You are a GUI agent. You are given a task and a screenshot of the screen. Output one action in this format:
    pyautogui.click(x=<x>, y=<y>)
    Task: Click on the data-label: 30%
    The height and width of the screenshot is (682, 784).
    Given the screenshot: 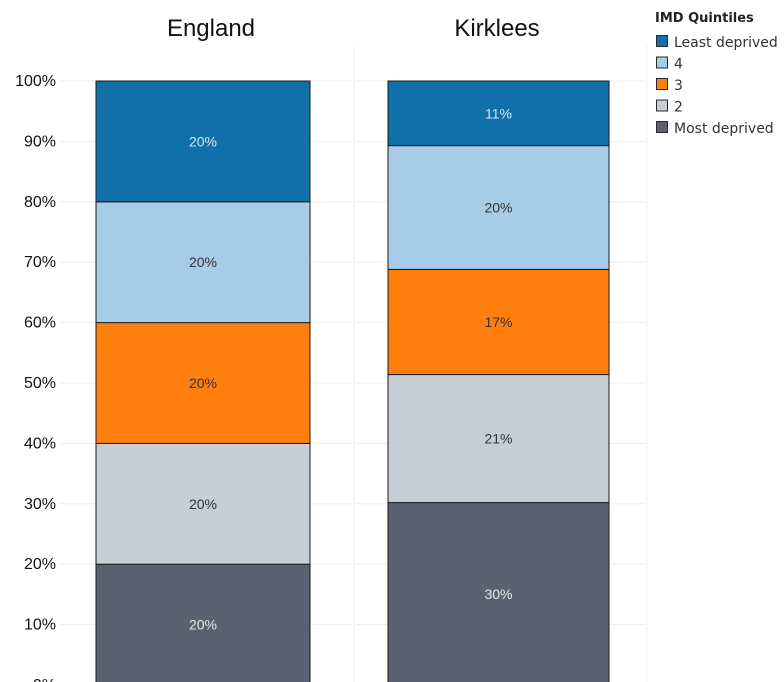 What is the action you would take?
    pyautogui.click(x=498, y=594)
    